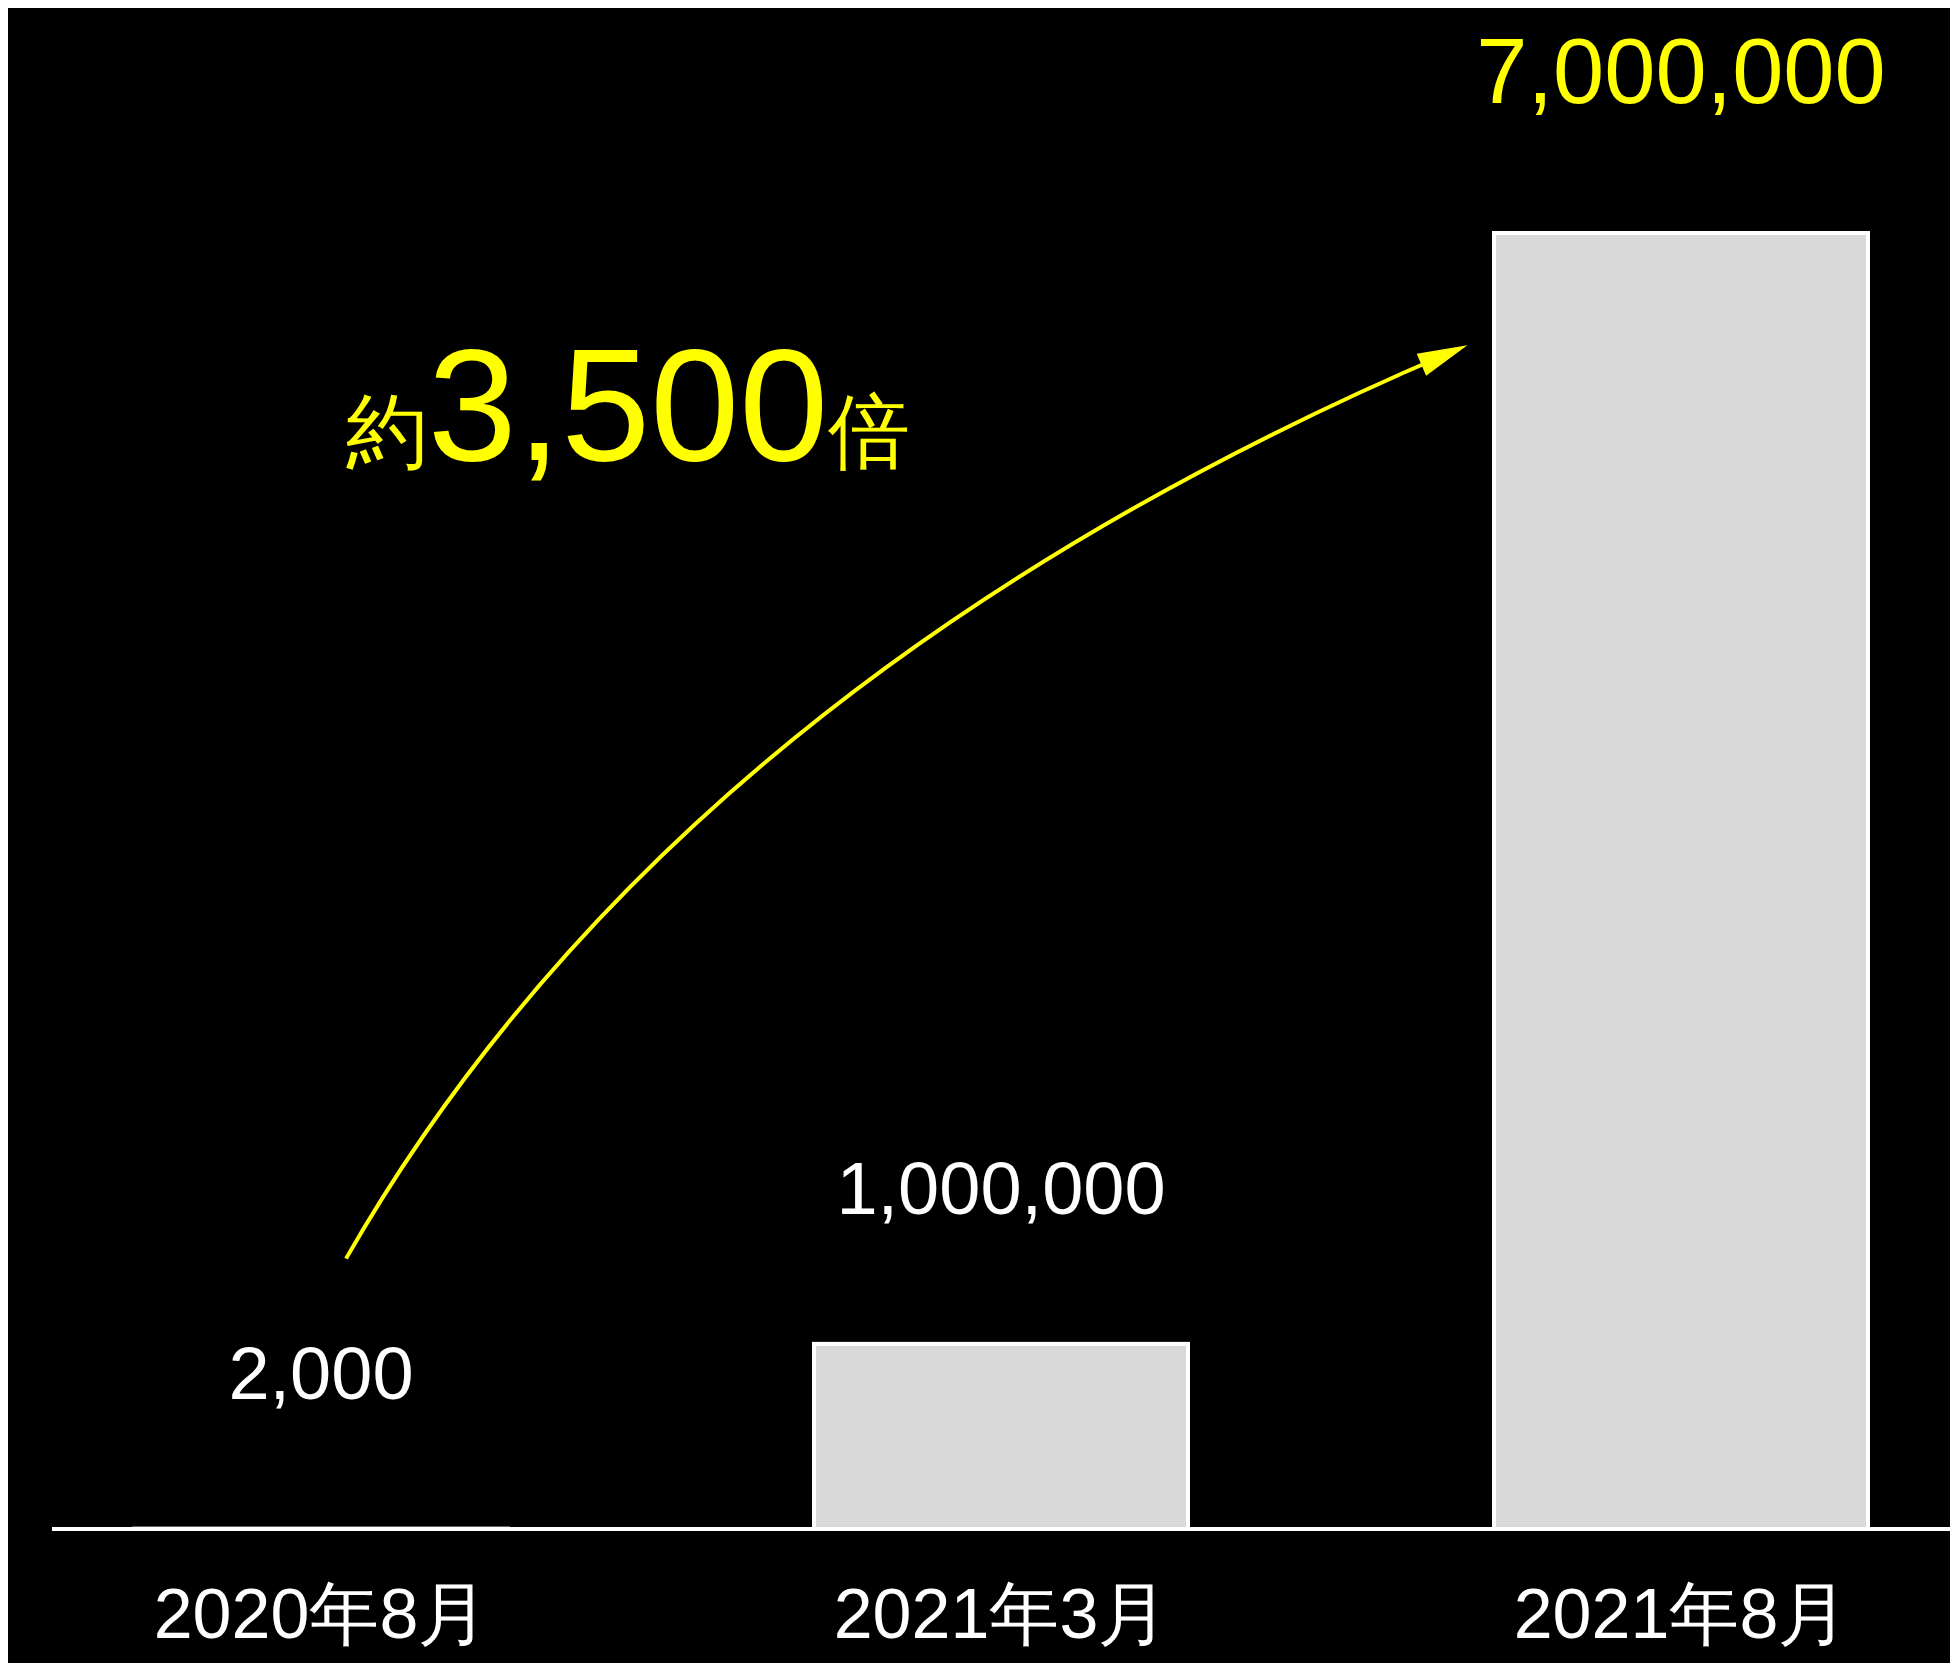 This screenshot has width=1958, height=1671. I want to click on x-tick-label: 2020年8月, so click(321, 1614).